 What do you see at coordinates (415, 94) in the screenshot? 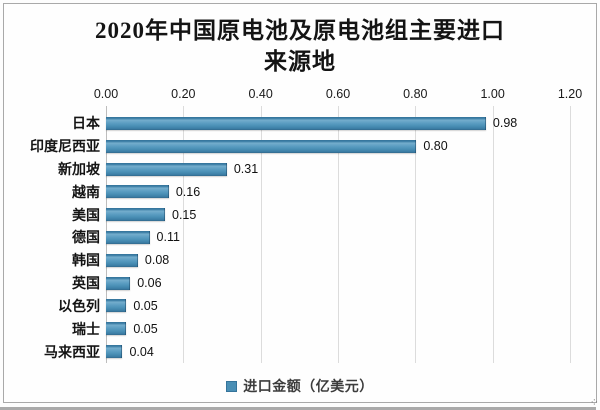
I see `axis-tick-label: 0.80` at bounding box center [415, 94].